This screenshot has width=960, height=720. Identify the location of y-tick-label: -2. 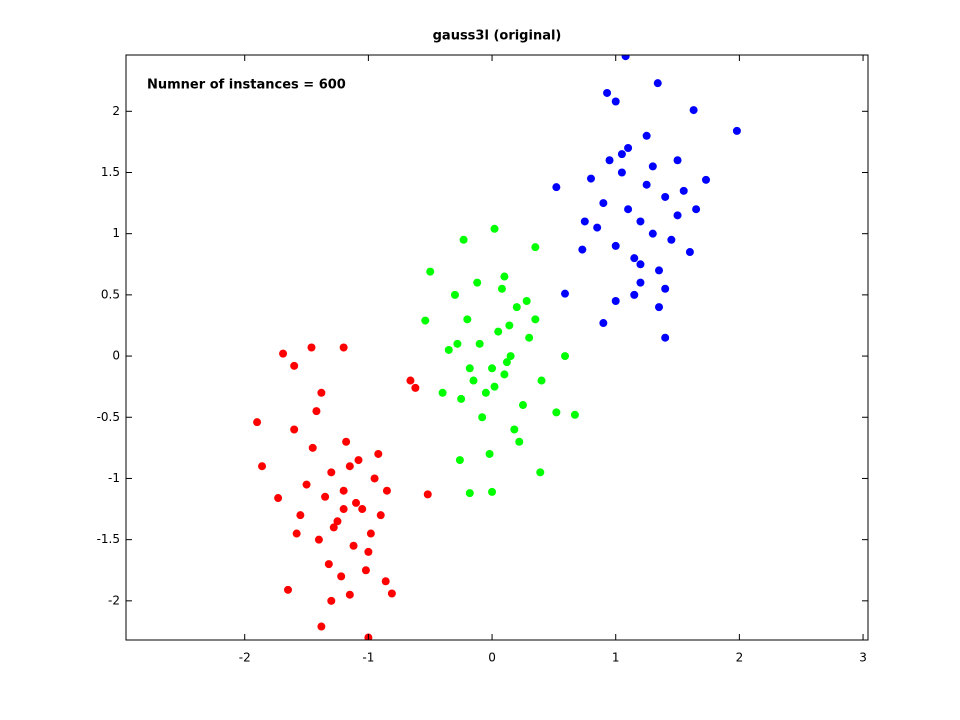
(114, 600).